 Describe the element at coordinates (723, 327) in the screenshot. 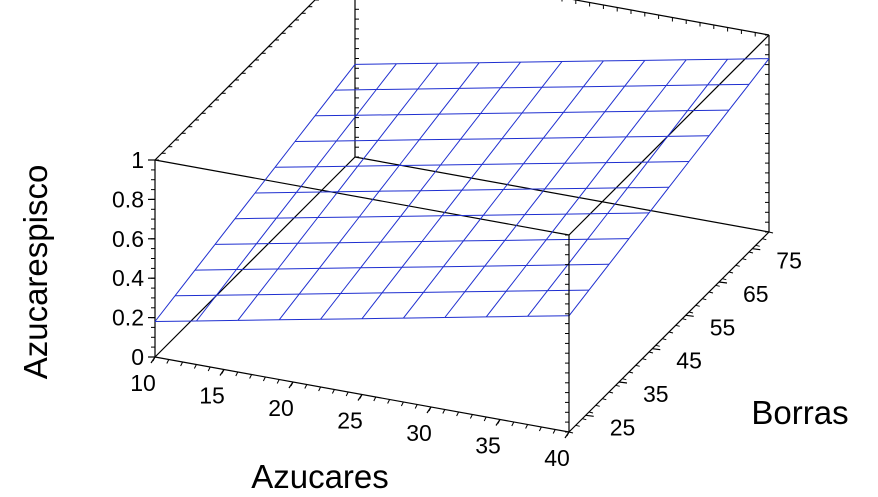

I see `y-tick-label: 55` at that location.